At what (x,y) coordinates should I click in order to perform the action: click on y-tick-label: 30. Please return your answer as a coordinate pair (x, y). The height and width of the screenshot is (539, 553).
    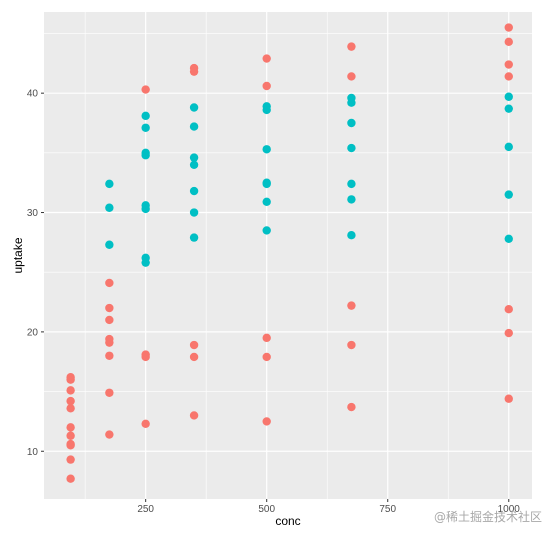
    Looking at the image, I should click on (33, 213).